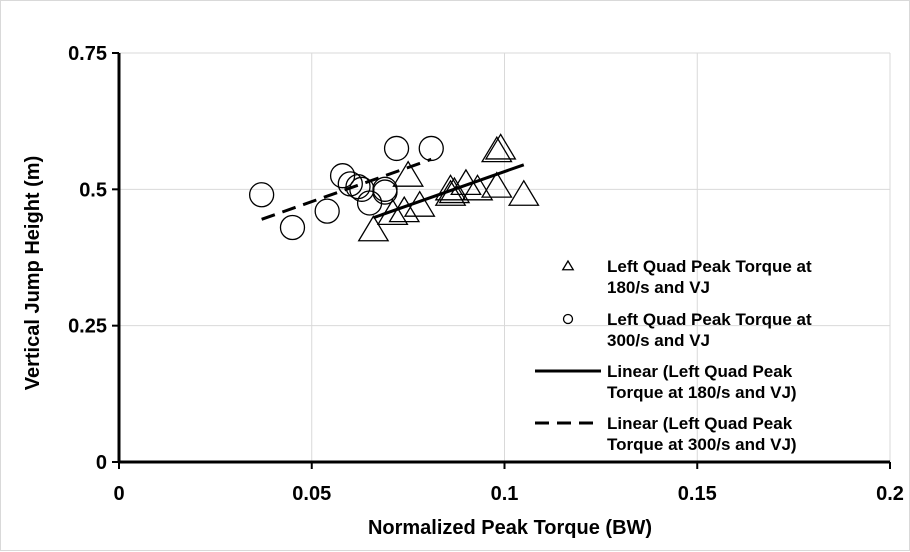  I want to click on x-tick-label: 0.15, so click(697, 494).